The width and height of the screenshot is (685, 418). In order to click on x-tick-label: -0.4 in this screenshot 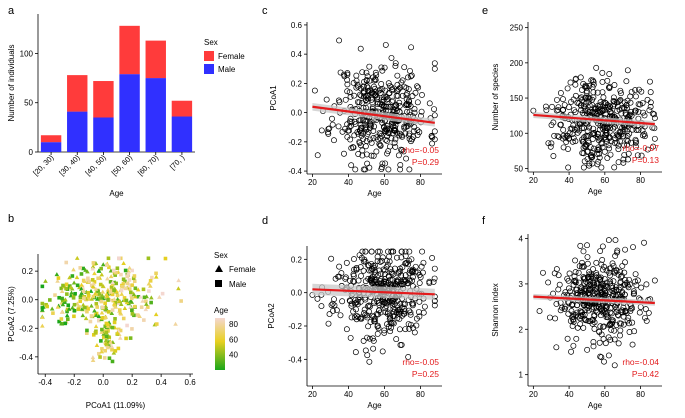, I will do `click(45, 382)`.